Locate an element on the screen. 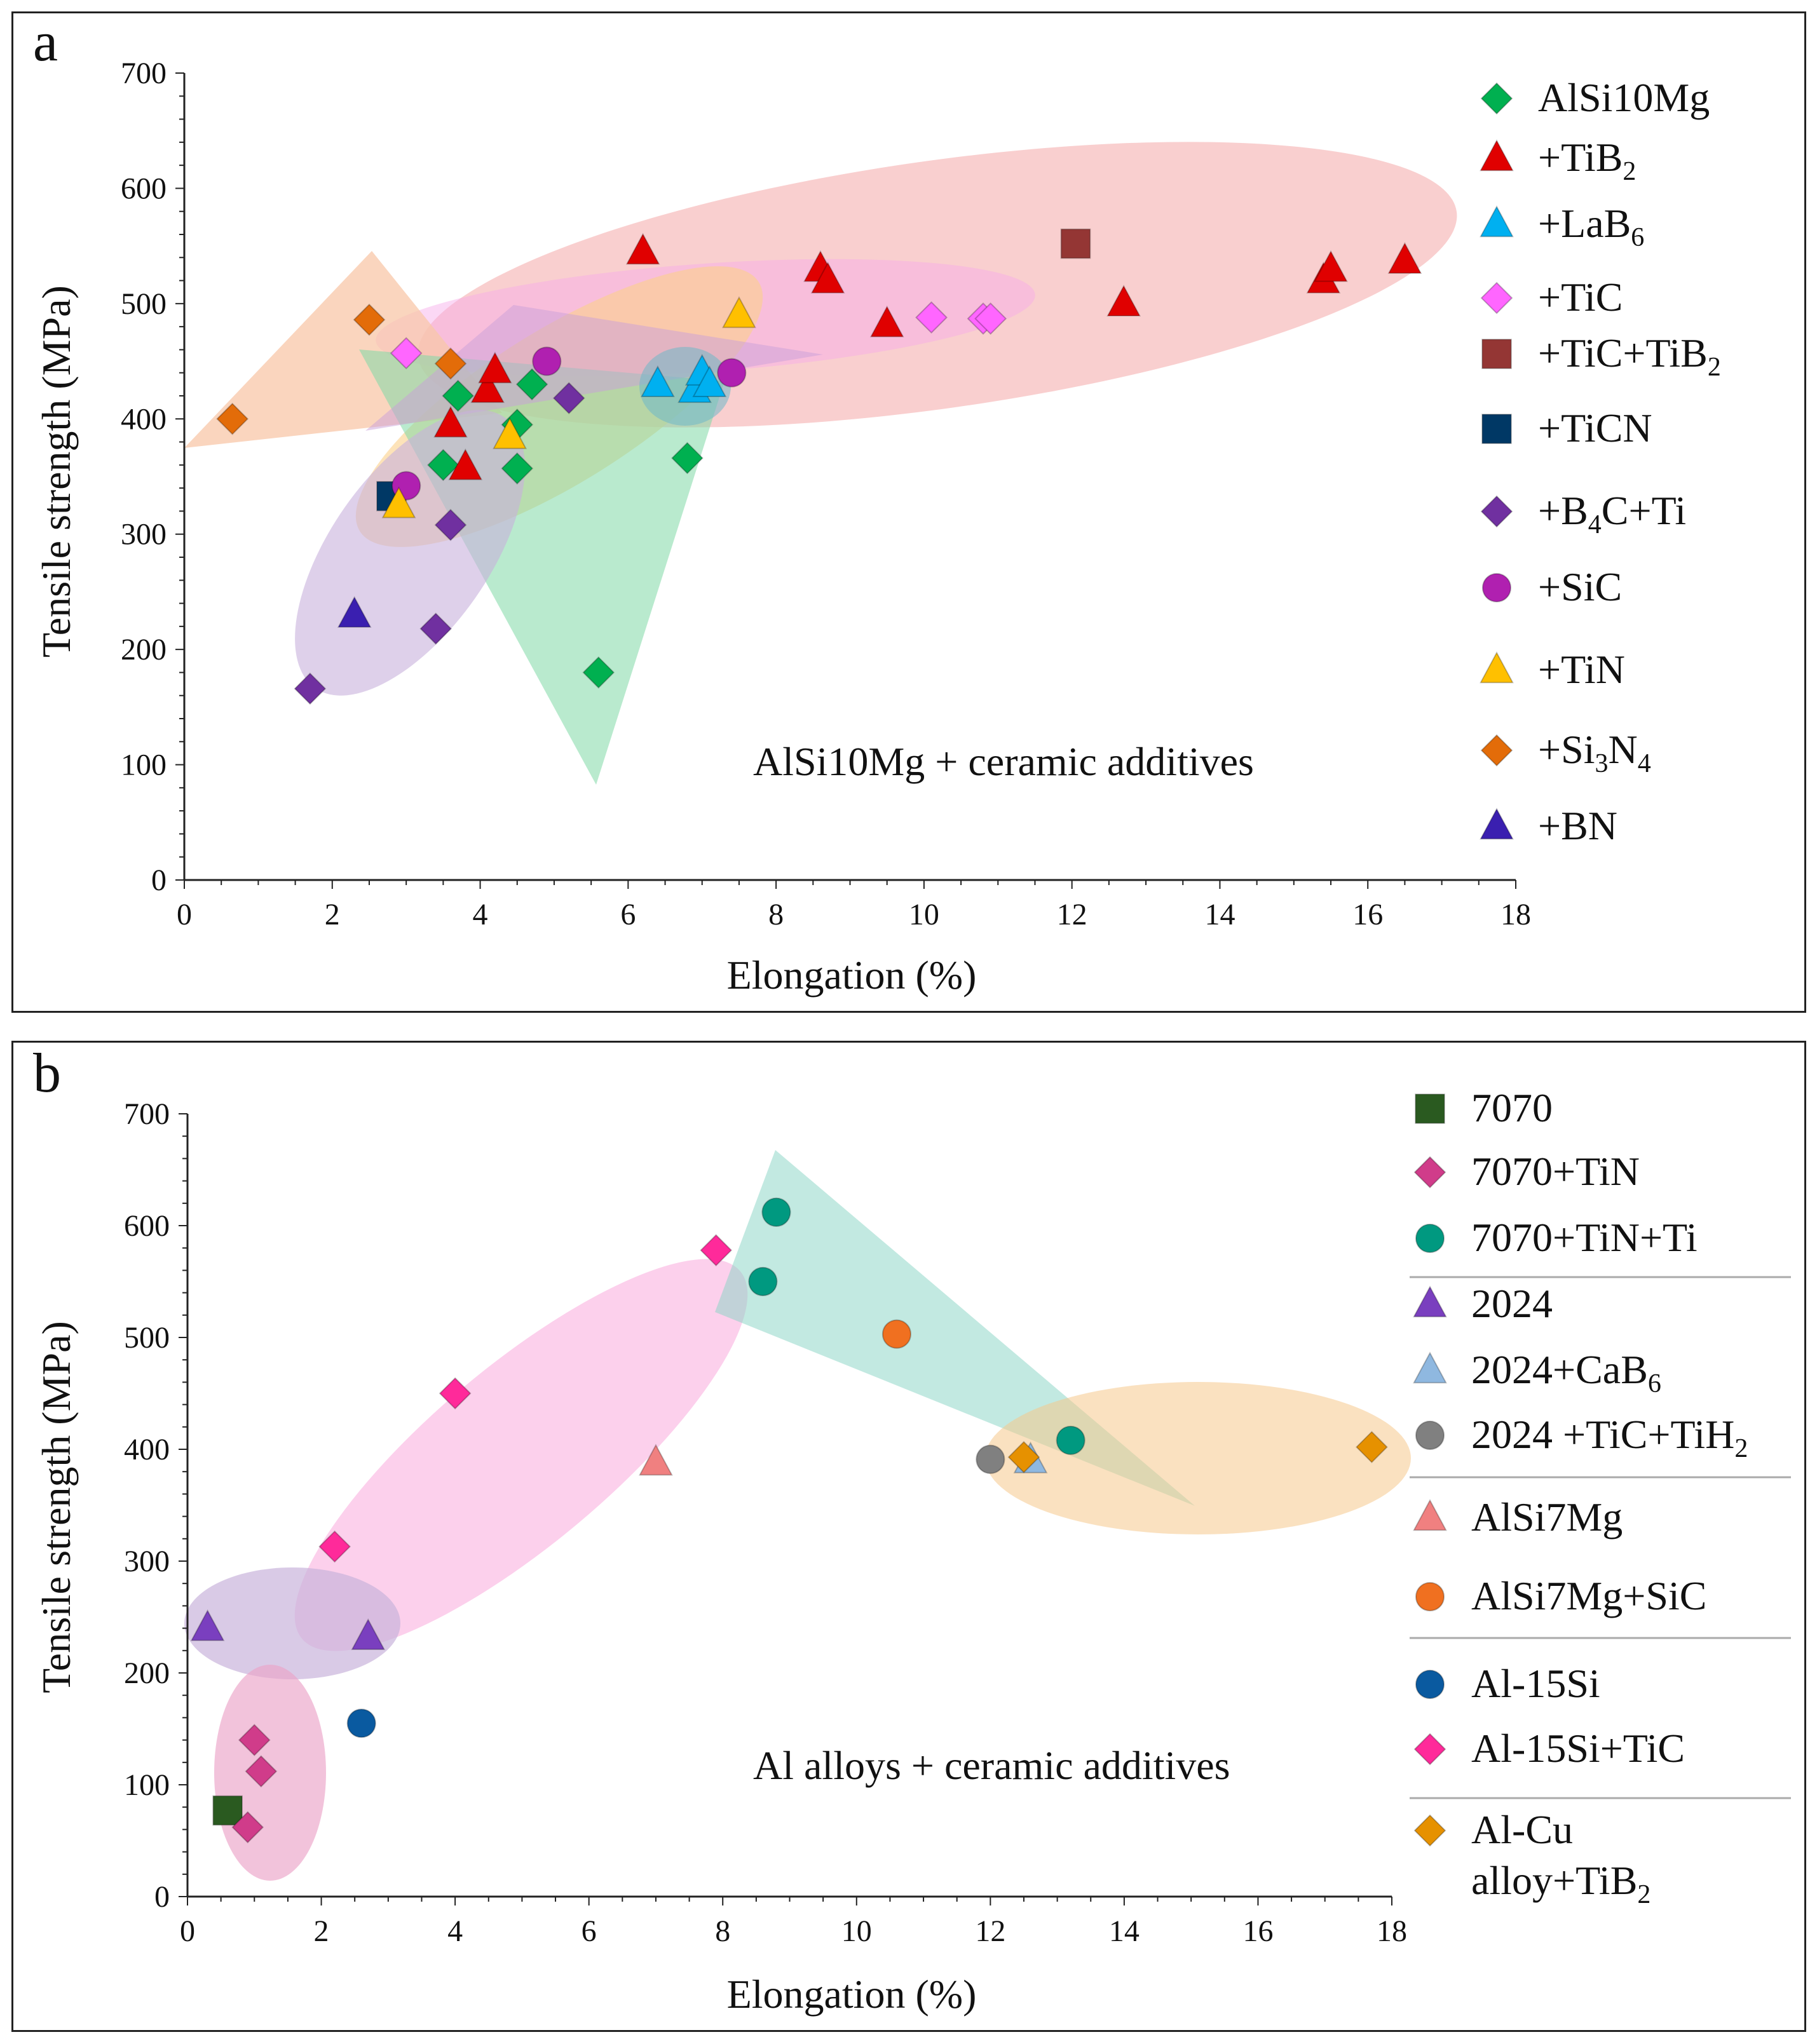 The image size is (1817, 2044). point-si3n4 is located at coordinates (232, 418).